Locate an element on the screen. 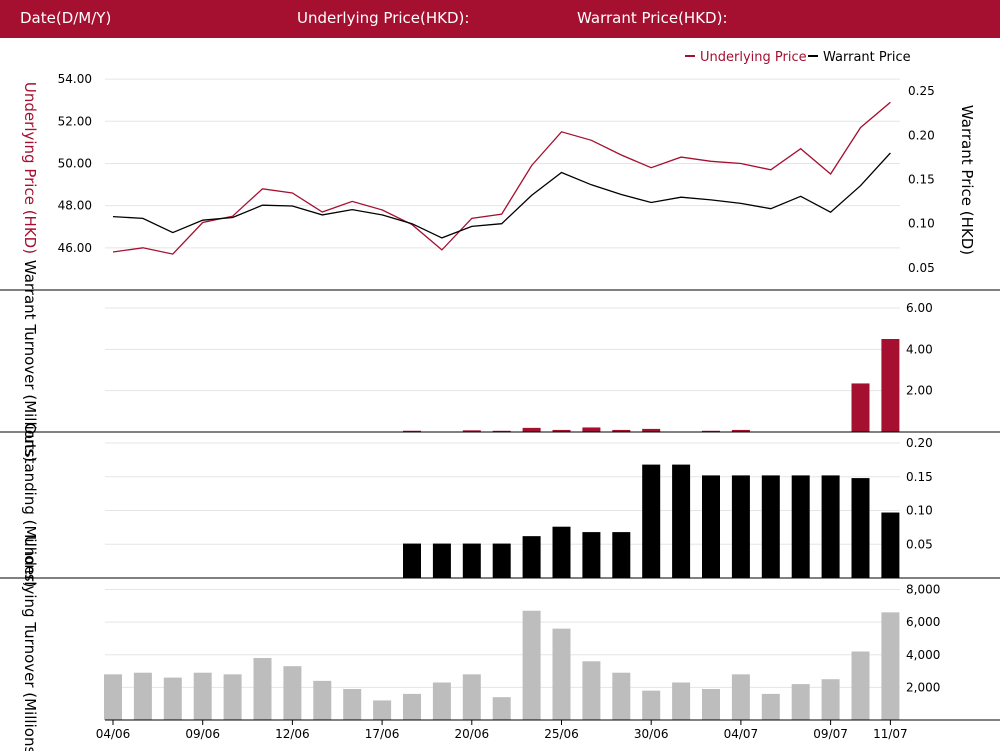 Image resolution: width=1000 pixels, height=751 pixels. x-axis-tick-label: 25/06 is located at coordinates (561, 734).